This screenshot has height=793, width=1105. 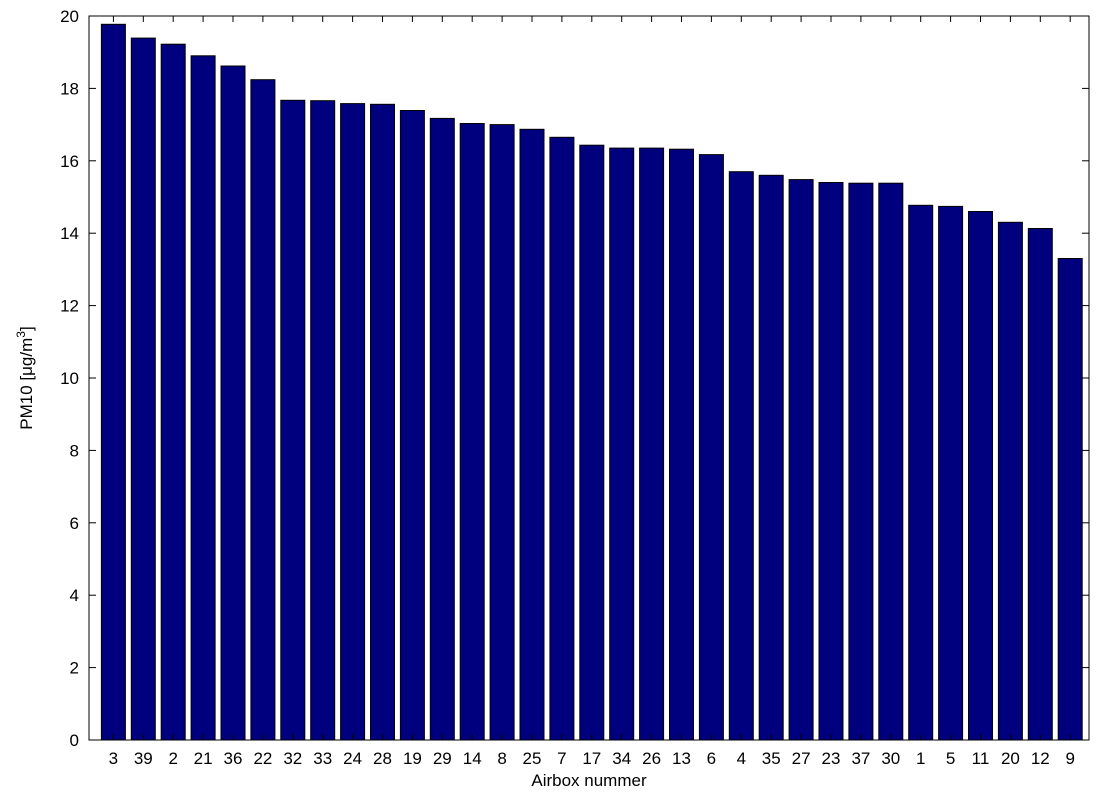 I want to click on x-tick-label-35: 35, so click(x=771, y=758).